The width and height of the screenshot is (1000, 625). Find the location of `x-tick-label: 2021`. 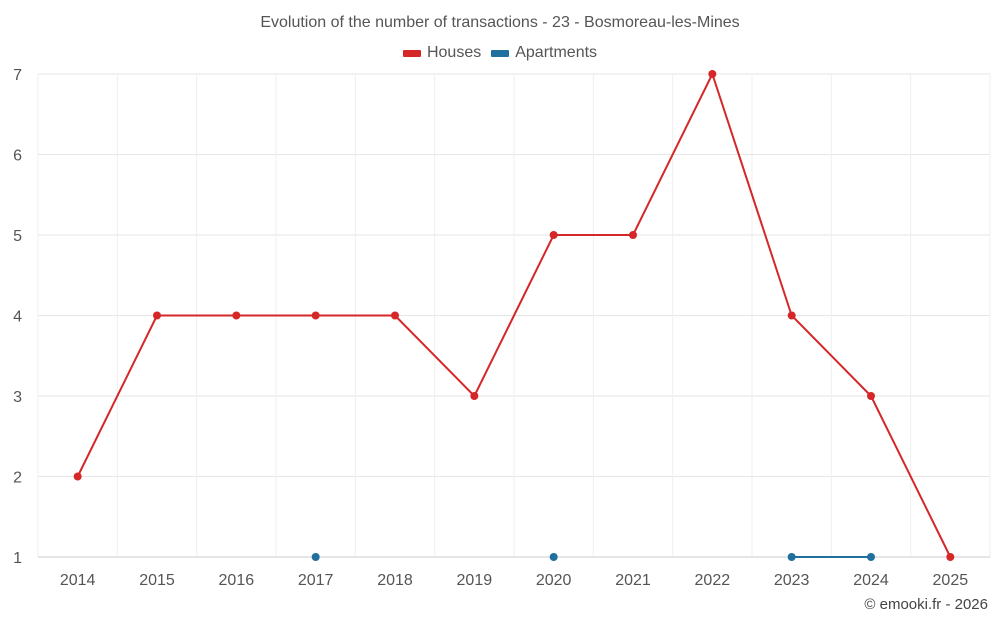

x-tick-label: 2021 is located at coordinates (633, 580).